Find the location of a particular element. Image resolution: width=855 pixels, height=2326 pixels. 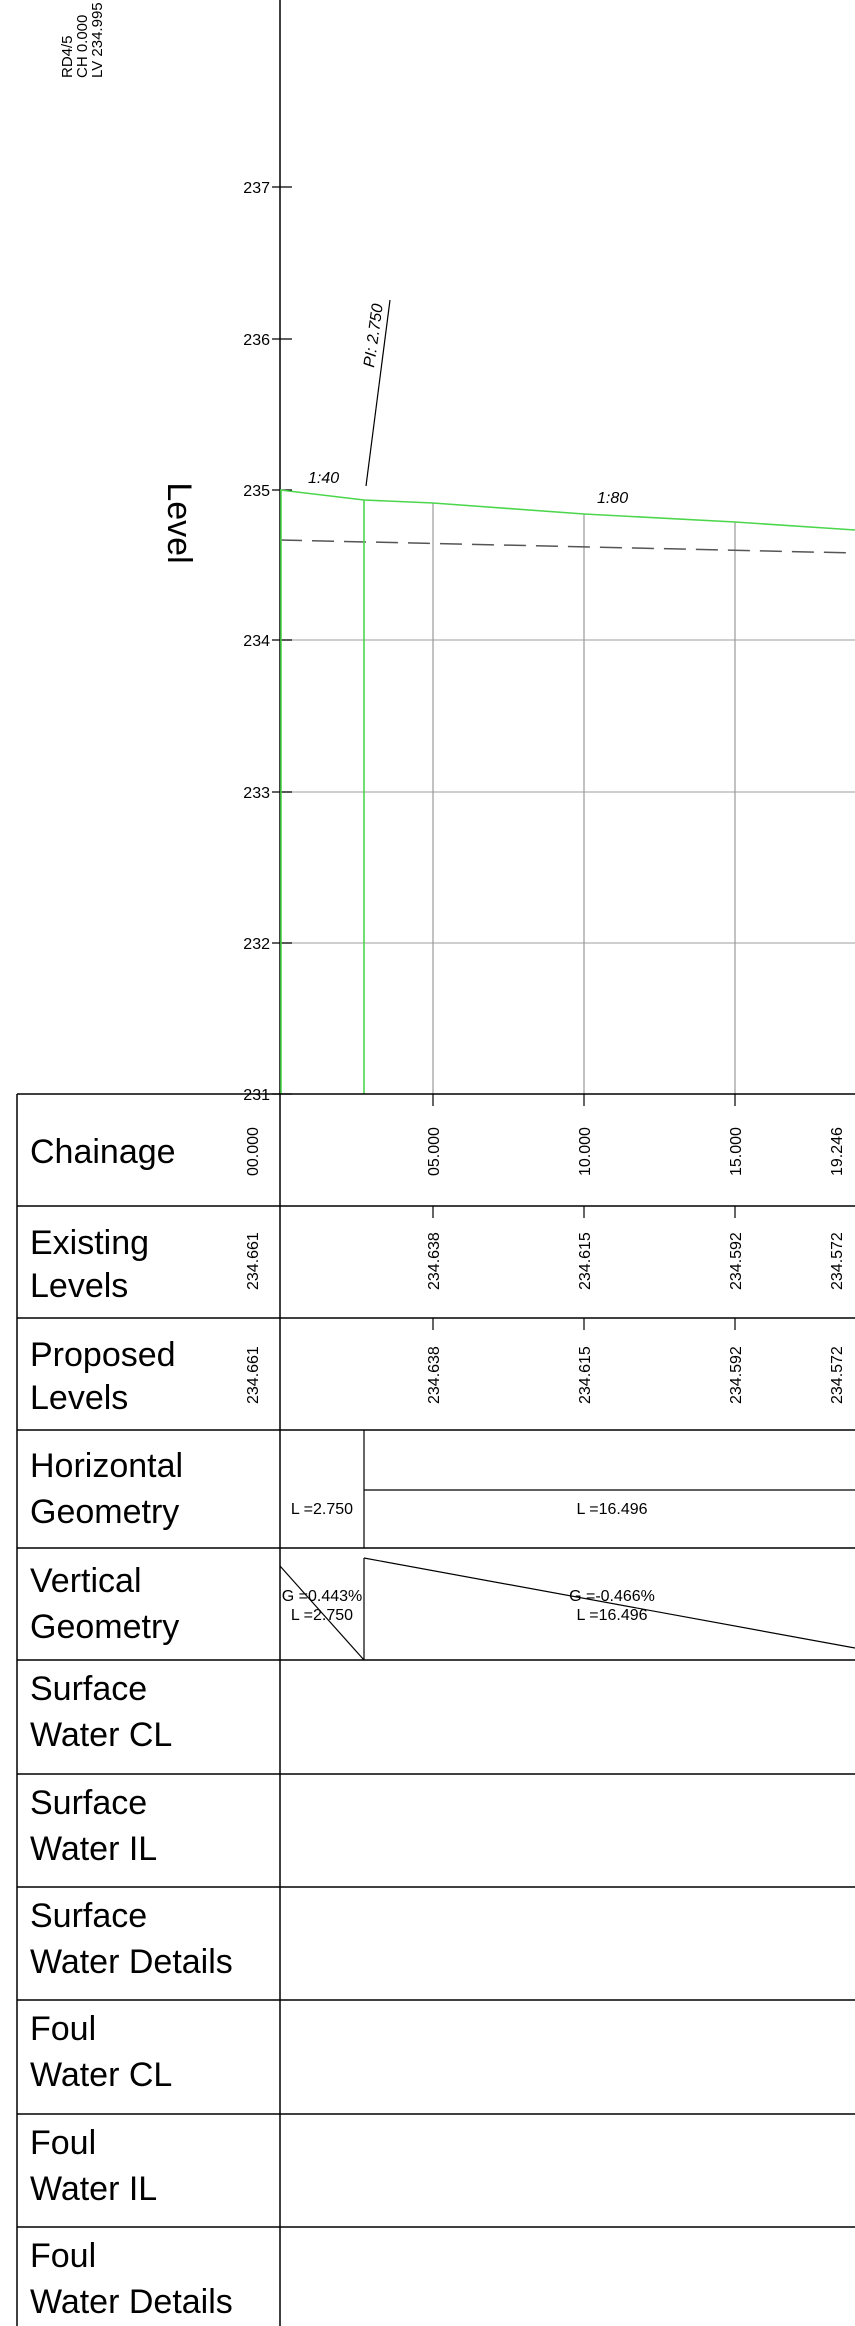

header-line-2: CH 0.000 is located at coordinates (82, 46).